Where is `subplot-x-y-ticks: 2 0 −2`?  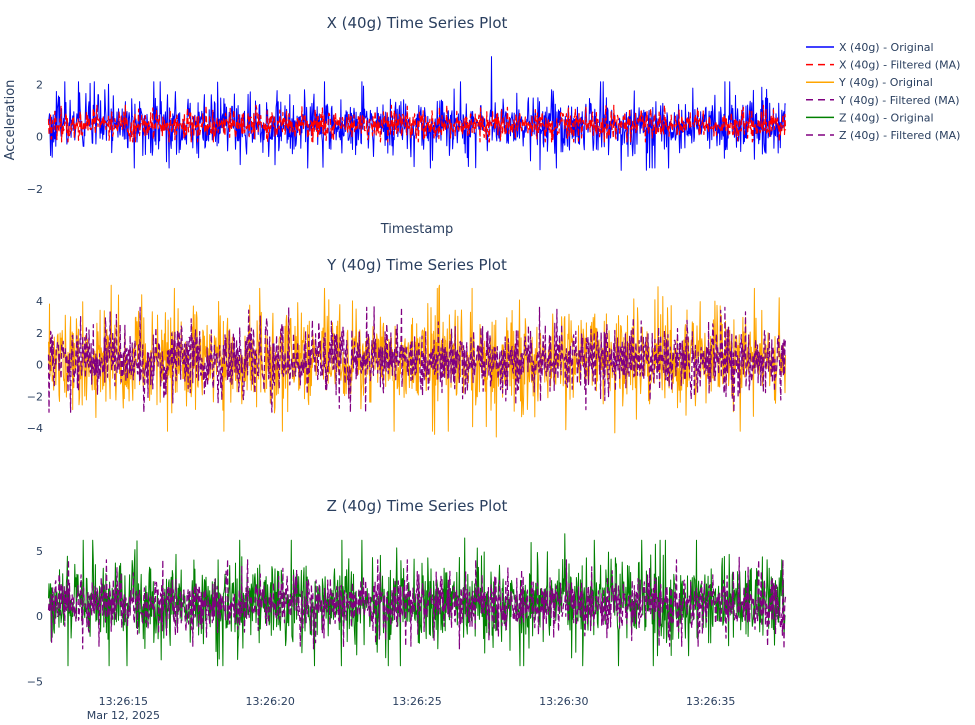
subplot-x-y-ticks: 2 0 −2 is located at coordinates (35, 137).